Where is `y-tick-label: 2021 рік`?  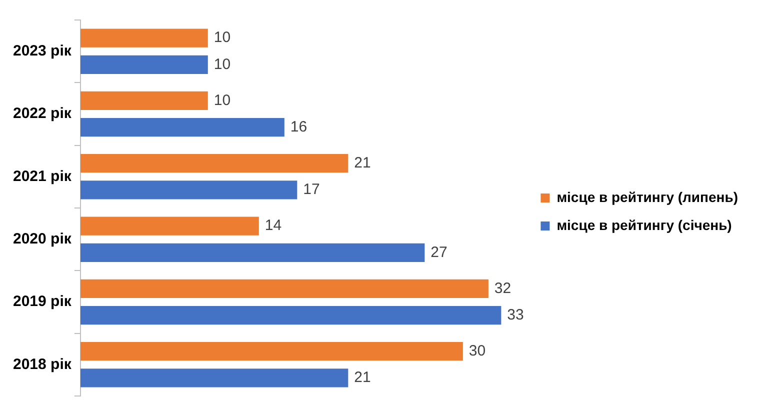
y-tick-label: 2021 рік is located at coordinates (42, 176).